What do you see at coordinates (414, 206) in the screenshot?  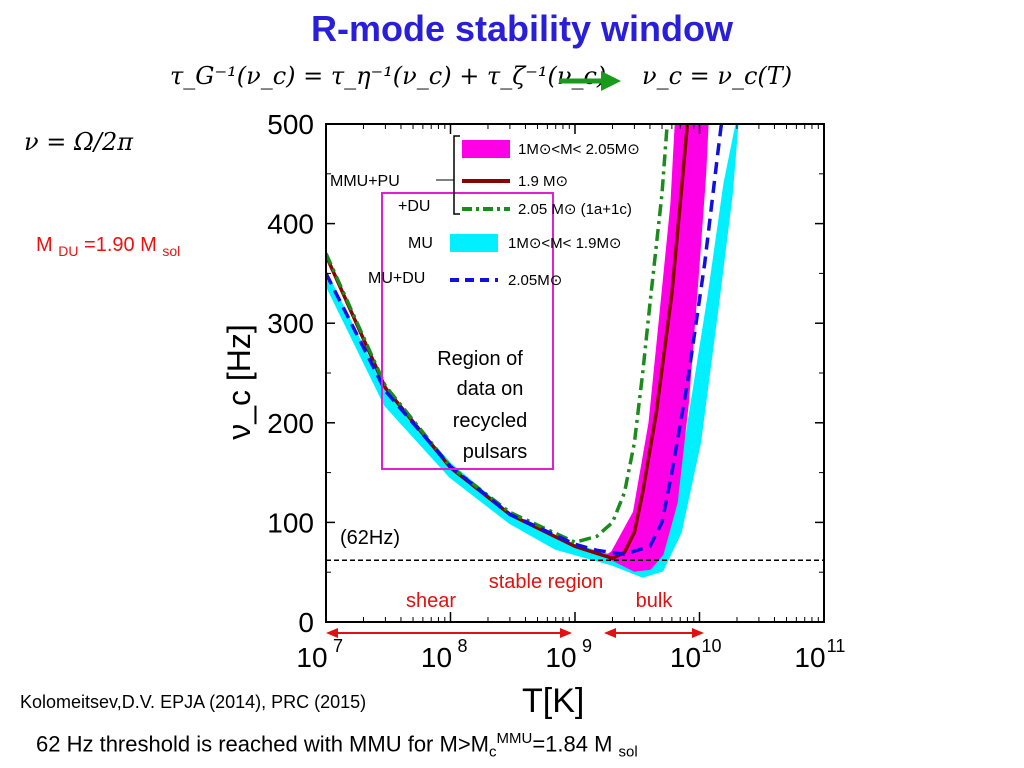 I see `legend-group-du: +DU` at bounding box center [414, 206].